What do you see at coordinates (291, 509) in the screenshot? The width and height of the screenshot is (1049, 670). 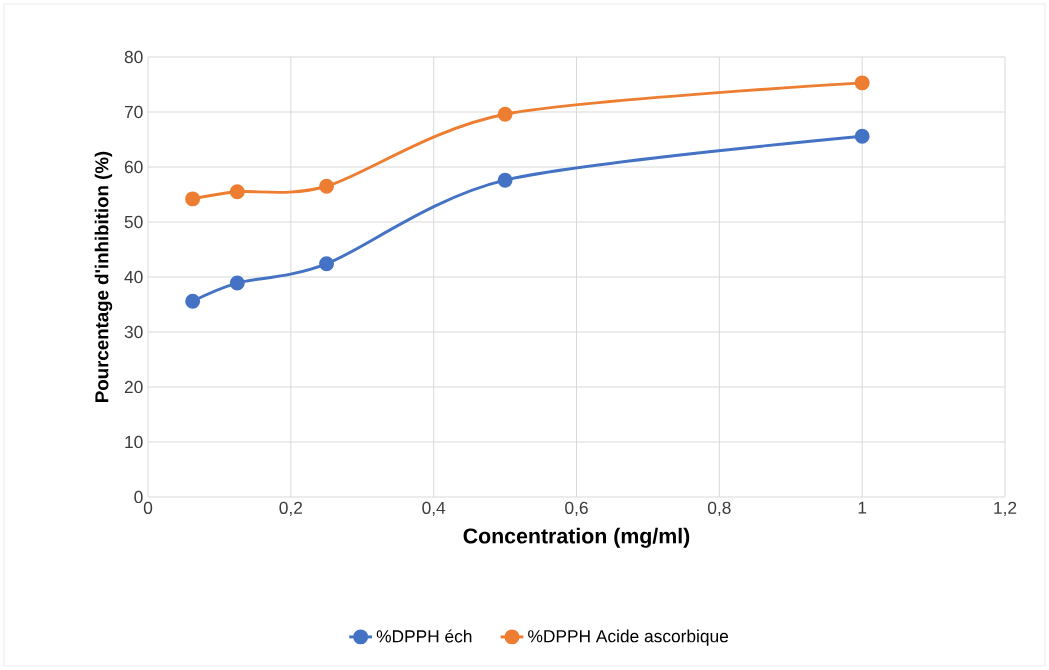 I see `x-tick-label: 0,2` at bounding box center [291, 509].